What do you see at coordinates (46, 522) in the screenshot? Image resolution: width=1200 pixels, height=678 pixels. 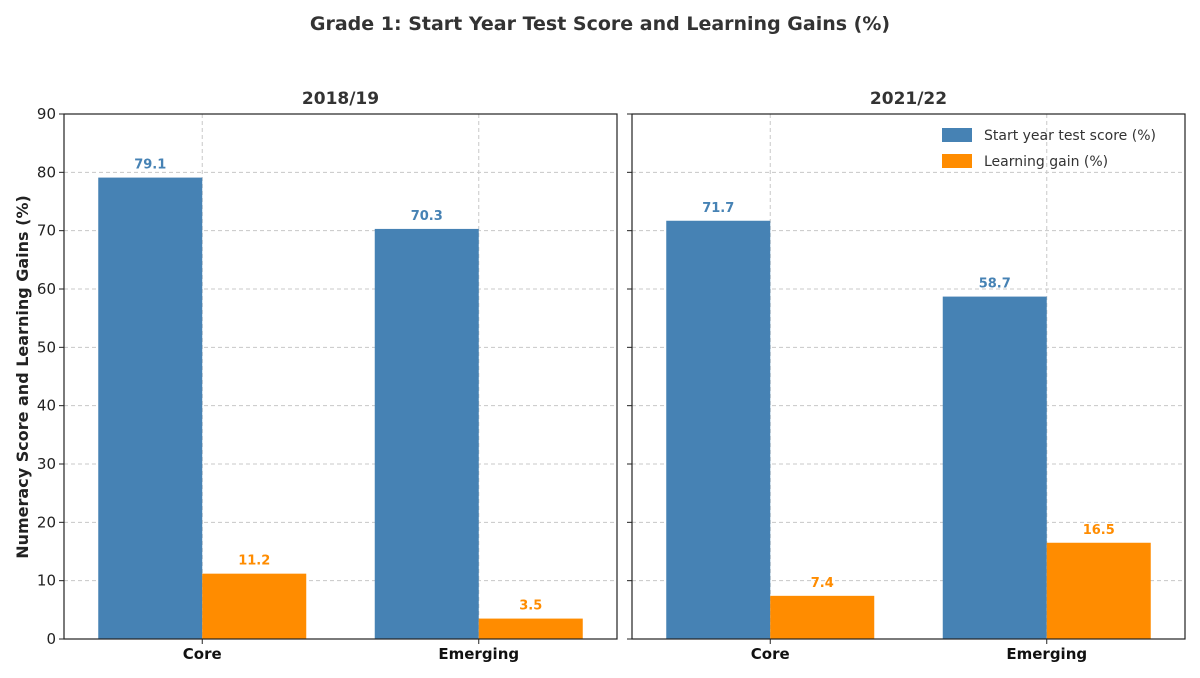 I see `y-tick-label: 20` at bounding box center [46, 522].